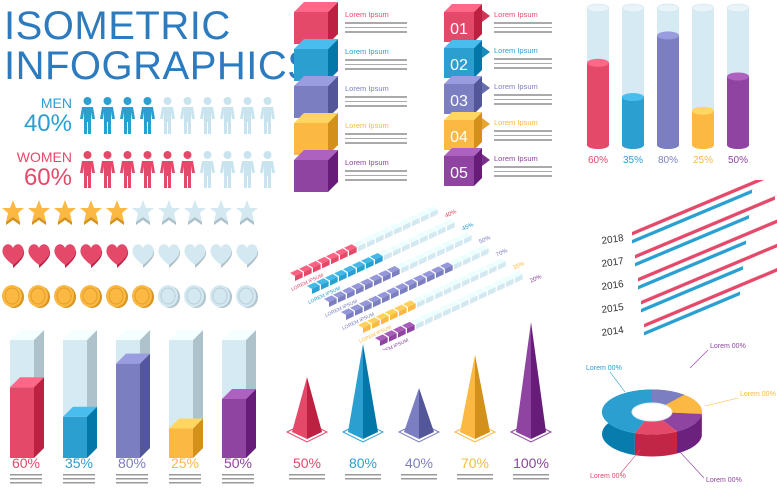  Describe the element at coordinates (502, 253) in the screenshot. I see `iso-bar-percent: 70%` at that location.